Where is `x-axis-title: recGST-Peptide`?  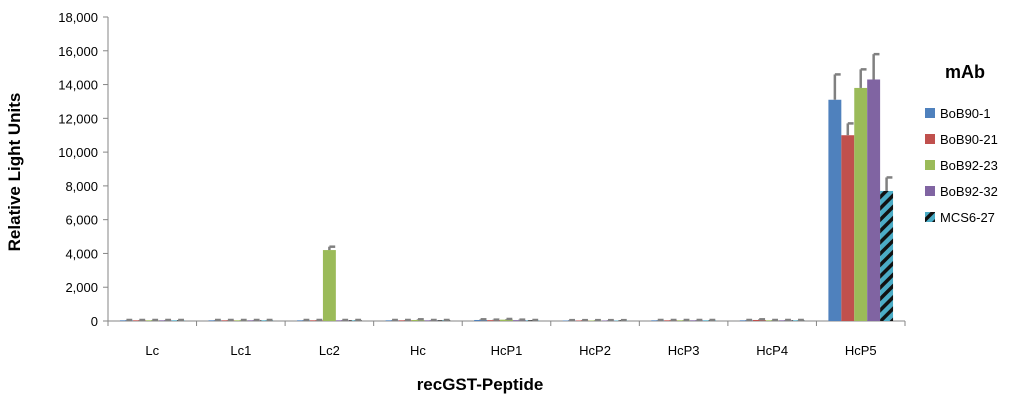
x-axis-title: recGST-Peptide is located at coordinates (480, 384).